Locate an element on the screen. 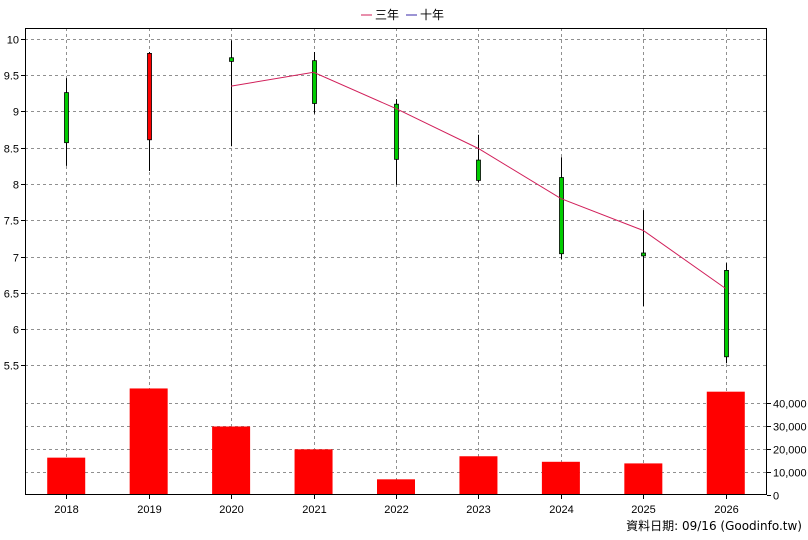 This screenshot has width=808, height=540. price-tick-label: 8 is located at coordinates (16, 186).